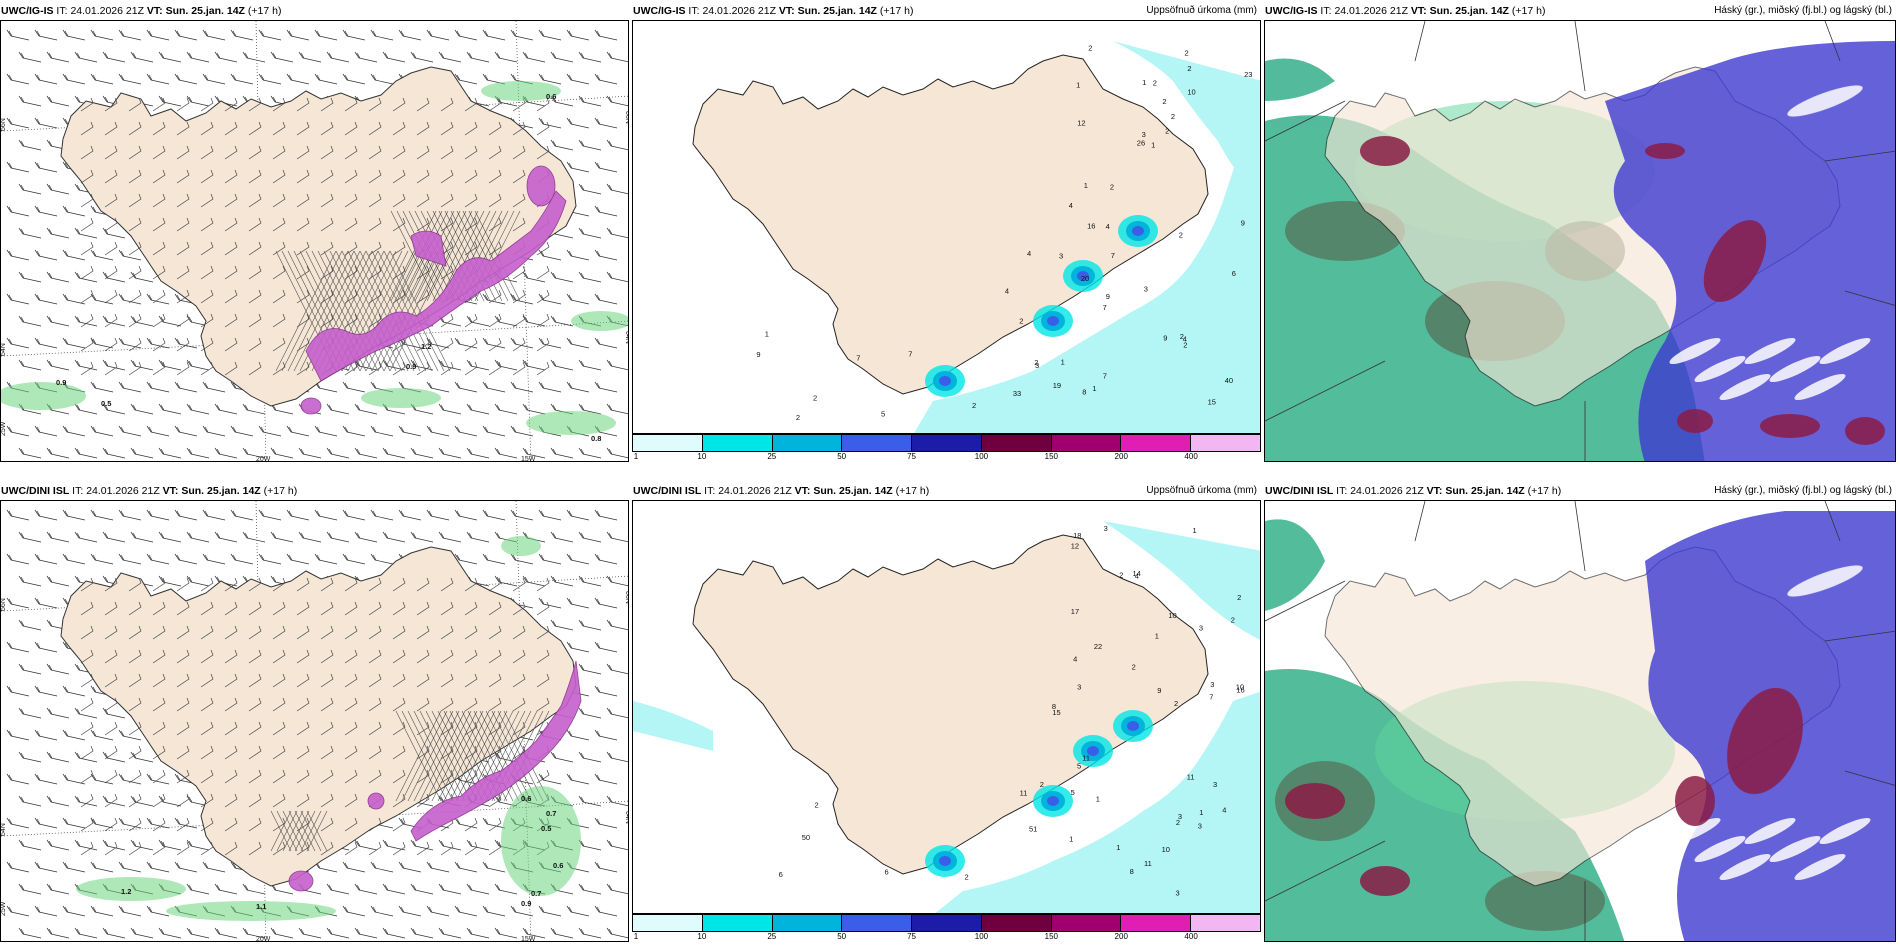  Describe the element at coordinates (842, 456) in the screenshot. I see `colorbar-tick: 50` at that location.